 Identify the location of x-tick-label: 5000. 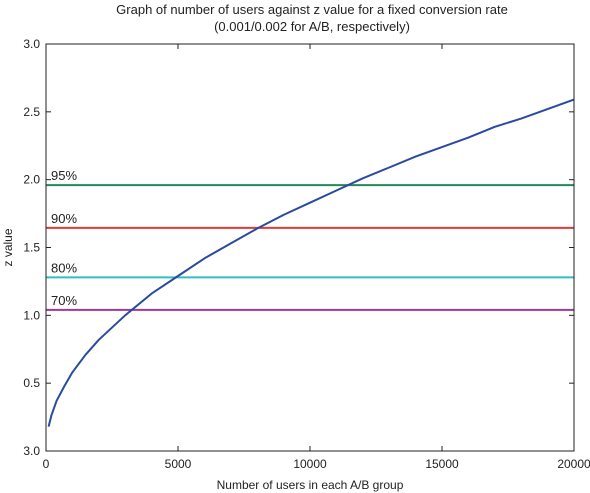
(178, 464).